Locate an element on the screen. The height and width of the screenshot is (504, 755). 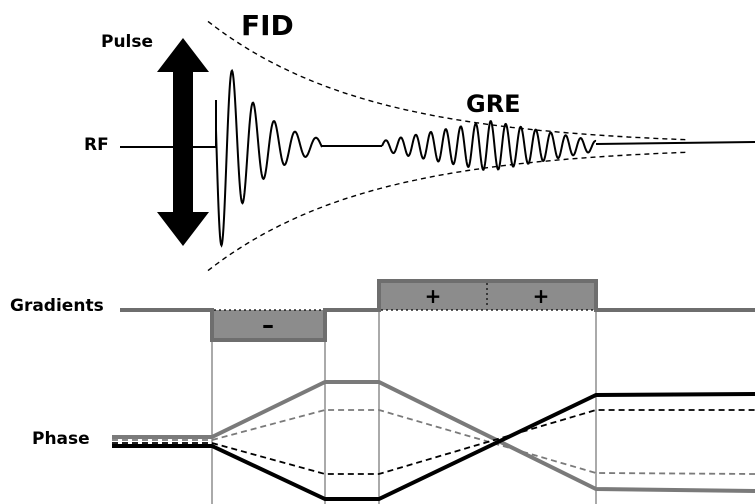
fid-signal is located at coordinates (269, 158).